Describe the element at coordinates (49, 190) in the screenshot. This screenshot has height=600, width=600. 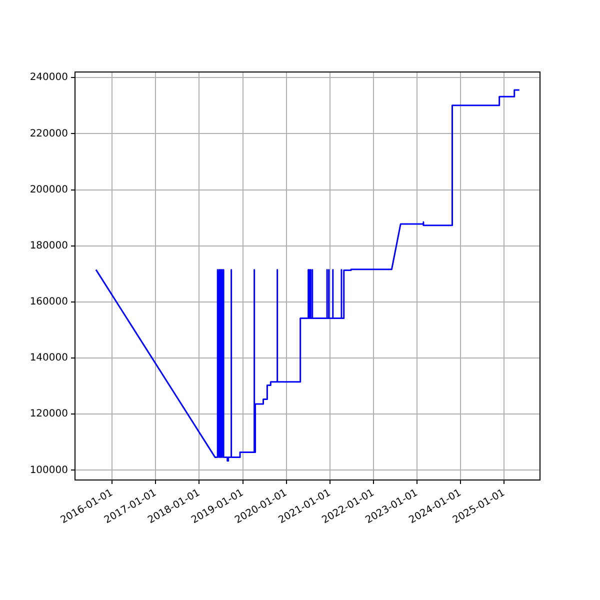
I see `y-tick-label: 200000` at that location.